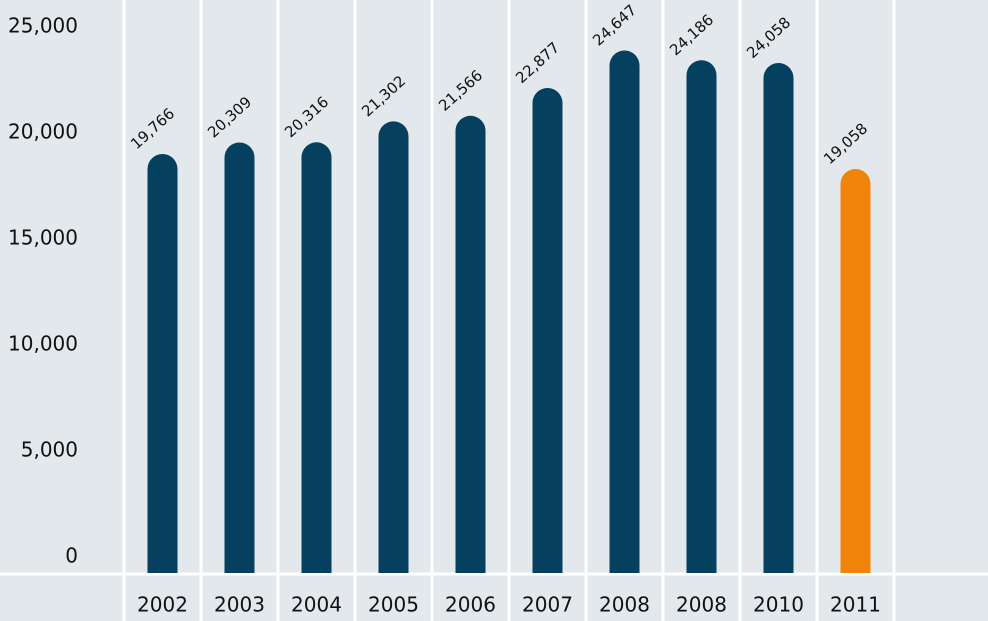  I want to click on x-tick-label: 2007, so click(547, 605).